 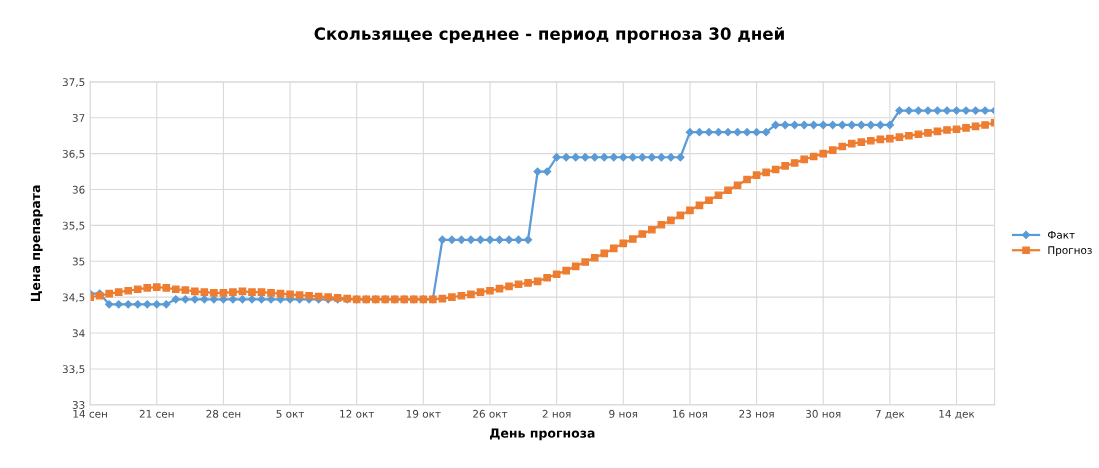 I want to click on legend-label: Прогноз, so click(x=1070, y=251).